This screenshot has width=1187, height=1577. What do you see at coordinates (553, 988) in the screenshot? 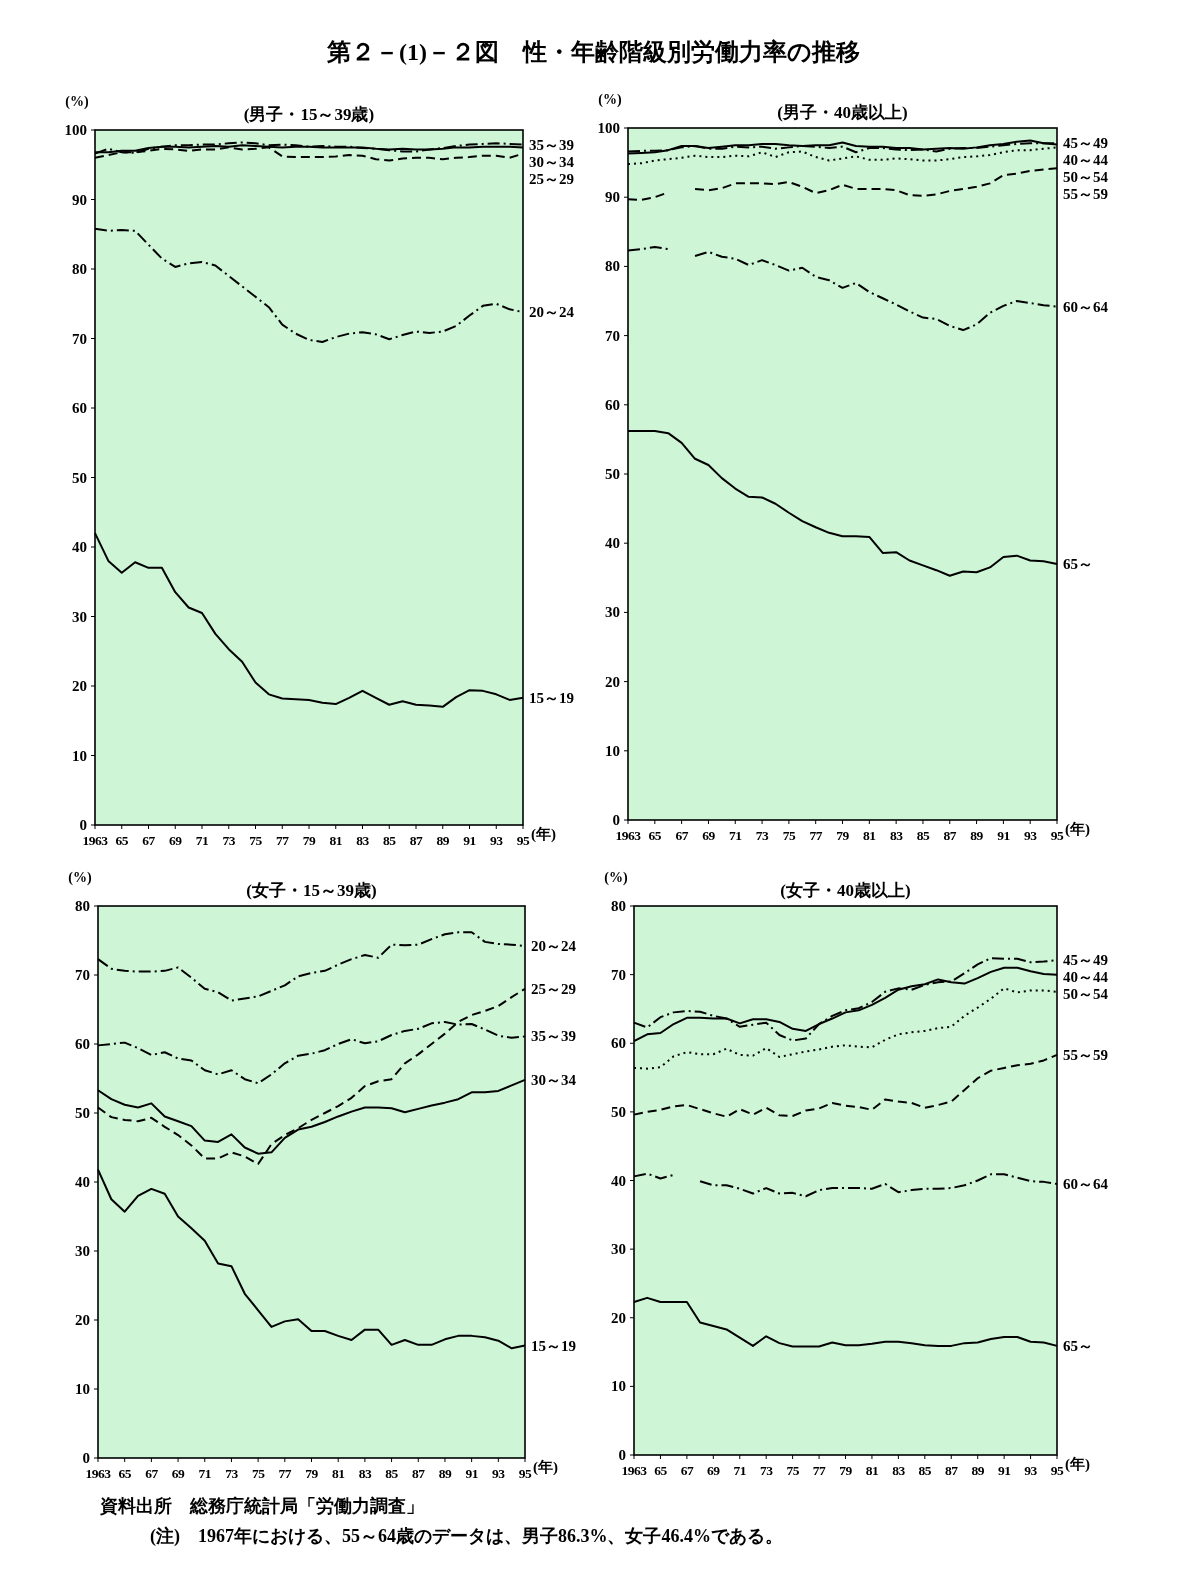
I see `series-label: 25～29` at bounding box center [553, 988].